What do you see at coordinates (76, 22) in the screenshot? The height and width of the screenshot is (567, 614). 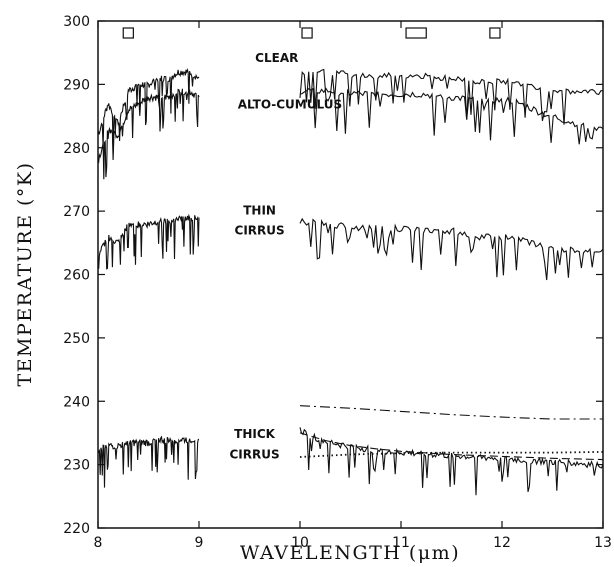 I see `y-tick-label: 300` at bounding box center [76, 22].